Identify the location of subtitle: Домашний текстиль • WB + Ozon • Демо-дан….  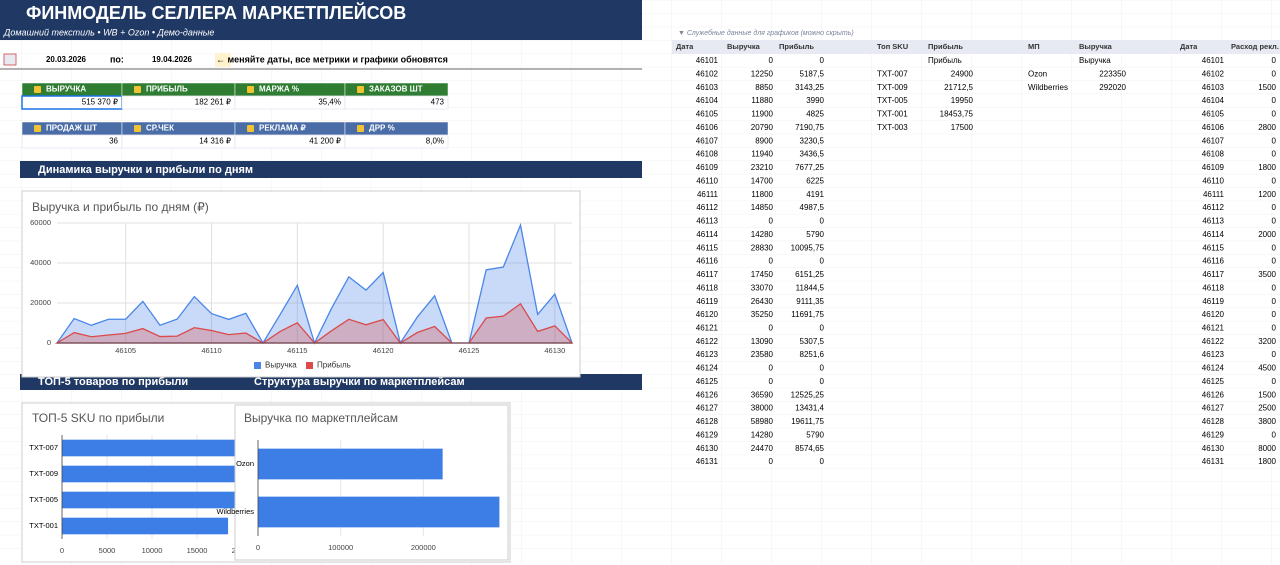
(108, 32).